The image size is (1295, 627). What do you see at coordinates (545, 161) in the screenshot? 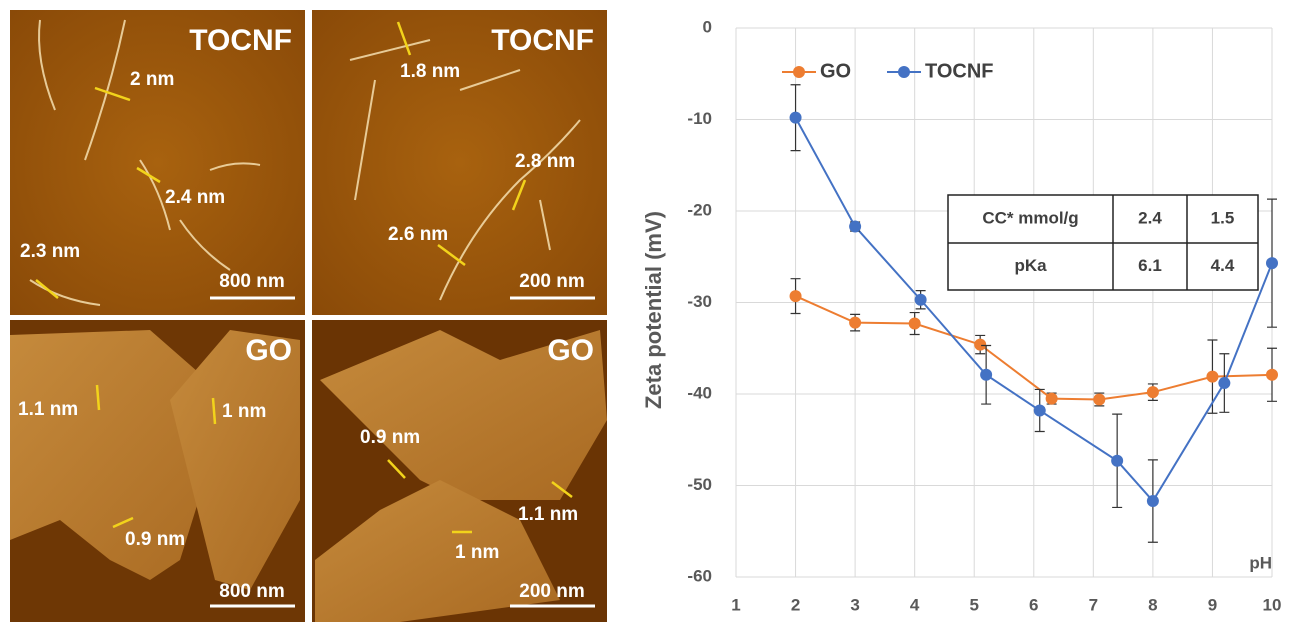
I see `height-label: 2.8 nm` at bounding box center [545, 161].